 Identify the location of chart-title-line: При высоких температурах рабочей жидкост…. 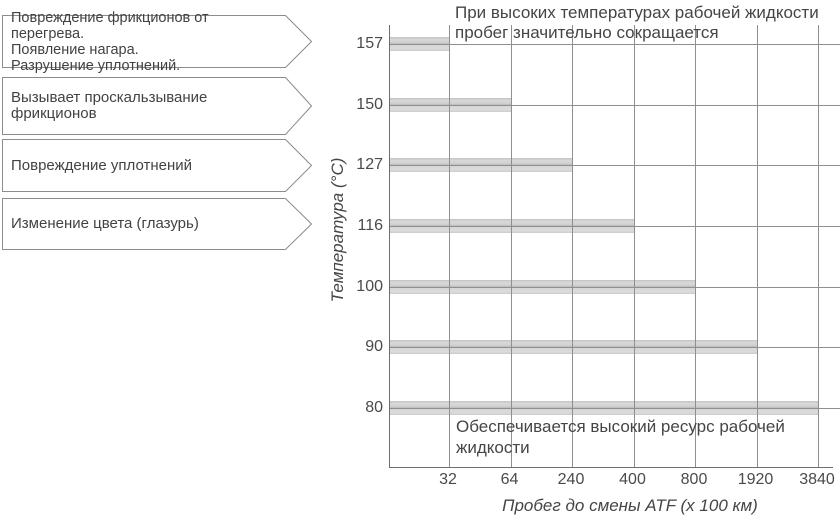
(637, 12).